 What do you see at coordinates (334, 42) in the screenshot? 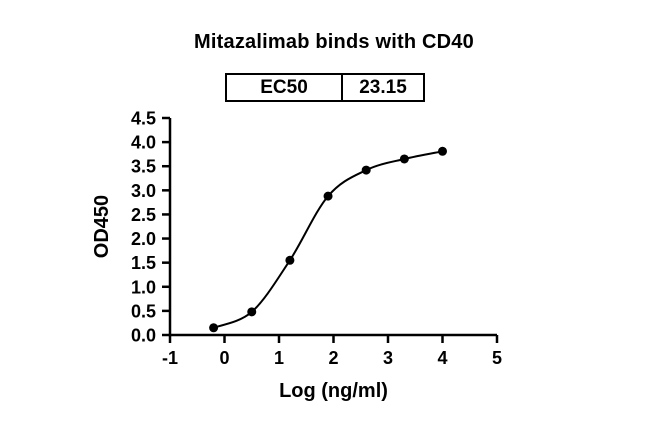
I see `chart-title: Mitazalimab binds with CD40` at bounding box center [334, 42].